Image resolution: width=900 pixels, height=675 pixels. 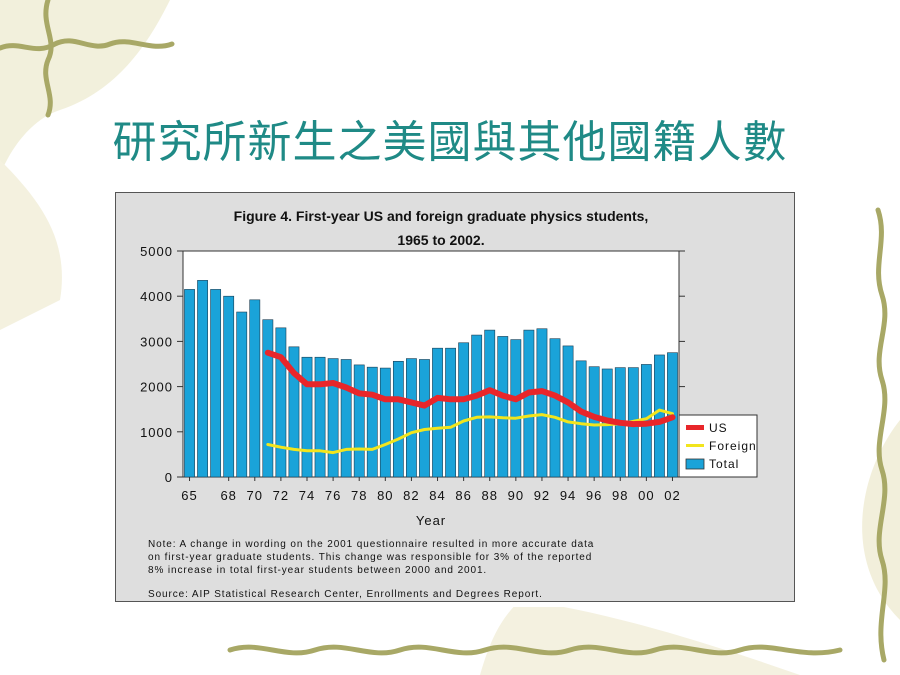 What do you see at coordinates (555, 408) in the screenshot?
I see `bar-total-1993` at bounding box center [555, 408].